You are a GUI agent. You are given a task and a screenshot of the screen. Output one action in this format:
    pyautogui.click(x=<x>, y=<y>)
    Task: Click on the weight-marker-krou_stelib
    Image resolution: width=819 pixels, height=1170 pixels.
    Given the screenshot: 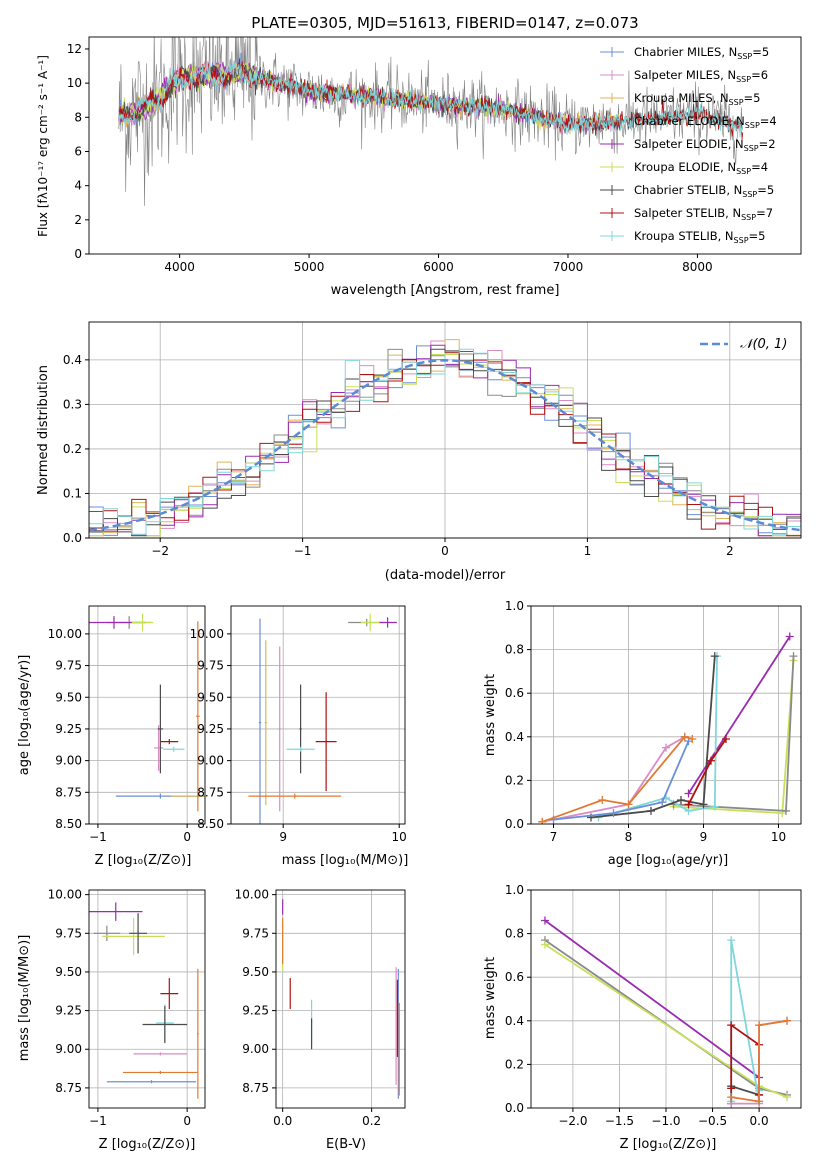 What is the action you would take?
    pyautogui.click(x=731, y=940)
    